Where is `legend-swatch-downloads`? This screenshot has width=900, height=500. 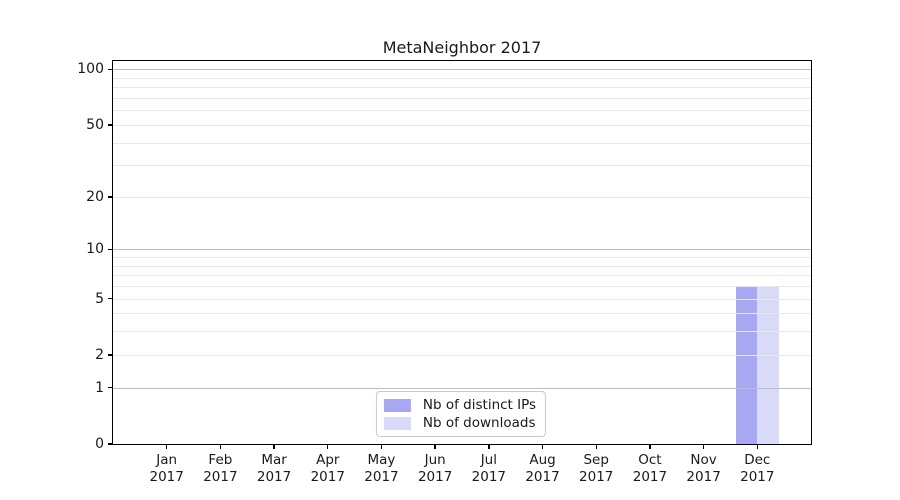 legend-swatch-downloads is located at coordinates (397, 423).